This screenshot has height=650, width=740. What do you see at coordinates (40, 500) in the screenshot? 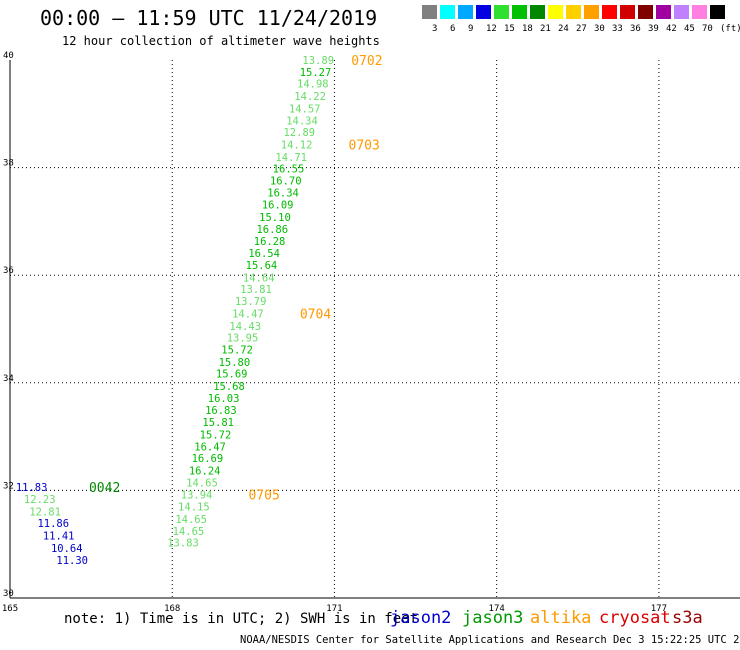
I see `wave-height-label: 12.23` at bounding box center [40, 500].